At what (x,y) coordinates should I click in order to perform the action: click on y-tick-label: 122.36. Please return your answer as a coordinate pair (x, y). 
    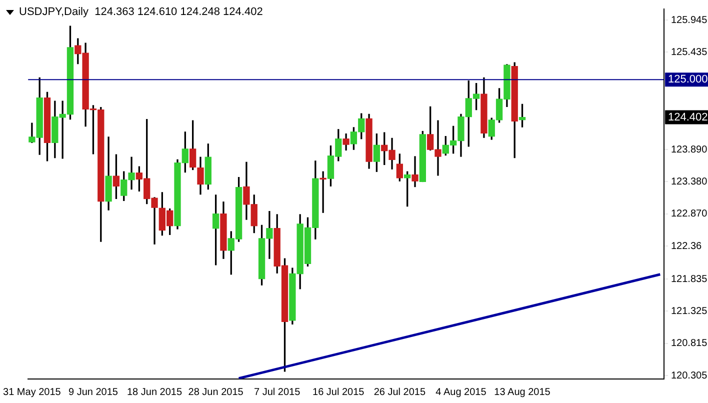
    Looking at the image, I should click on (686, 246).